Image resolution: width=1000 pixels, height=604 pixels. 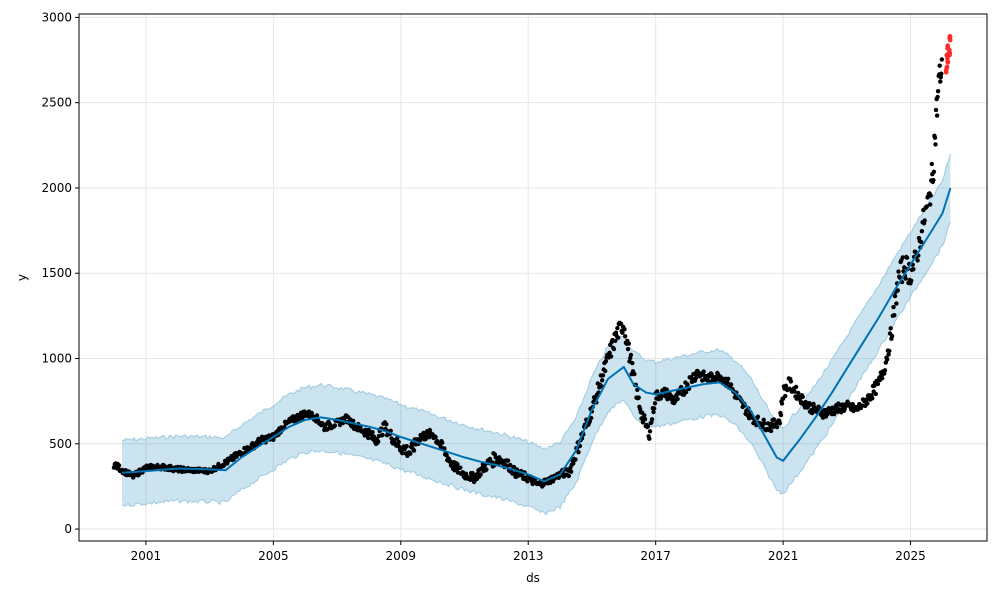 I want to click on x-axis-ticks: 2001 2005 2009 2013 2017 2021 2025, so click(x=528, y=552).